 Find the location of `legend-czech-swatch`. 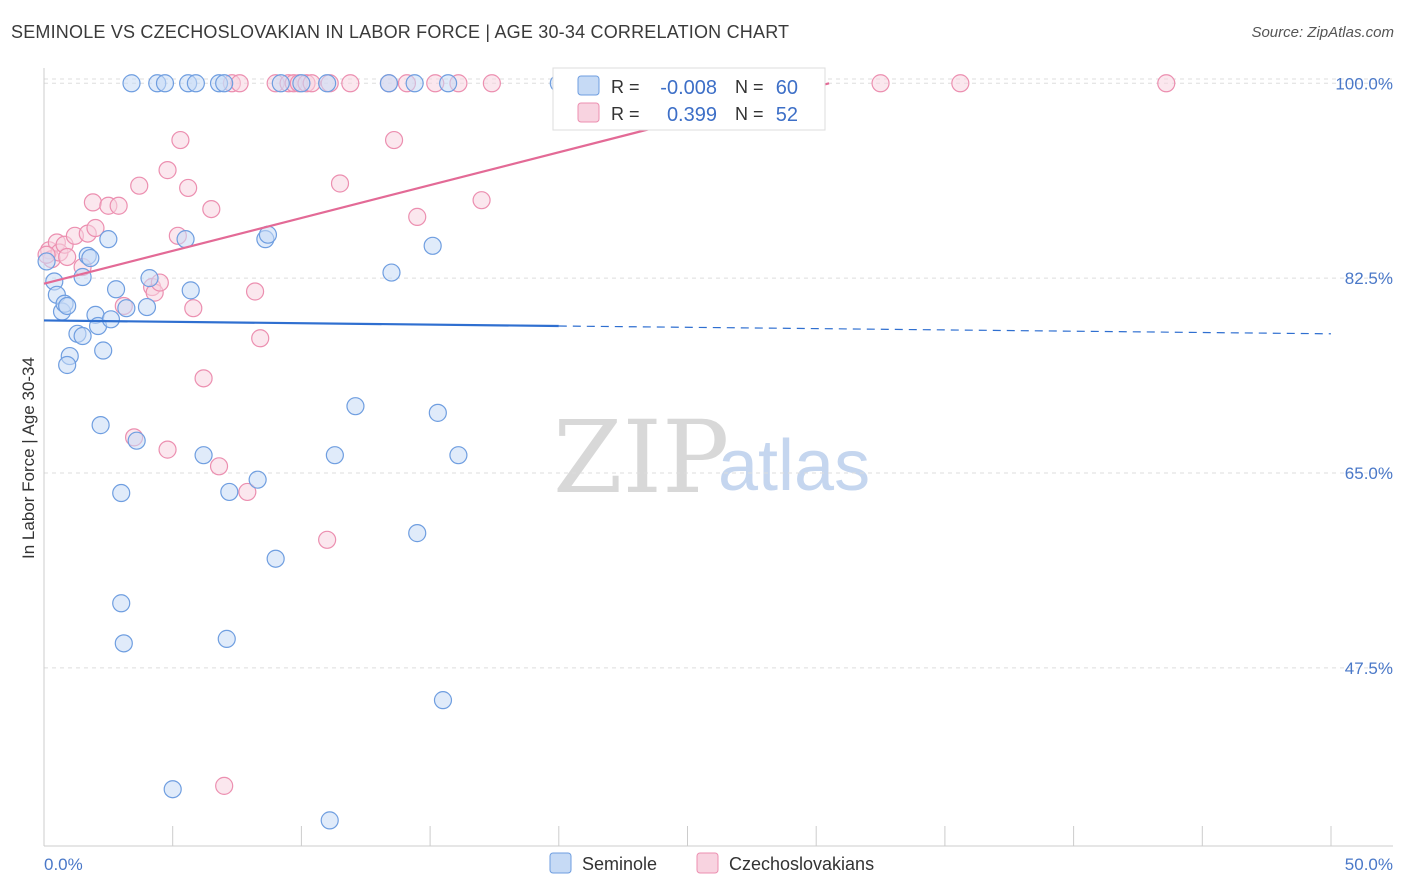

legend-czech-swatch is located at coordinates (707, 863).